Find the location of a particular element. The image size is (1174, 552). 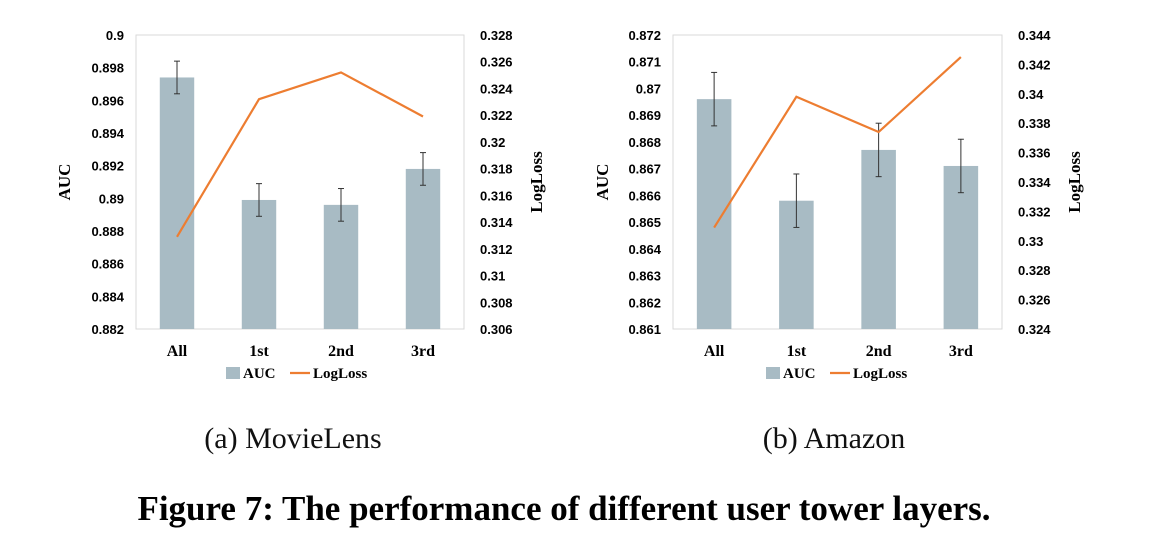

y2-tick-label: 0.342 is located at coordinates (1034, 64).